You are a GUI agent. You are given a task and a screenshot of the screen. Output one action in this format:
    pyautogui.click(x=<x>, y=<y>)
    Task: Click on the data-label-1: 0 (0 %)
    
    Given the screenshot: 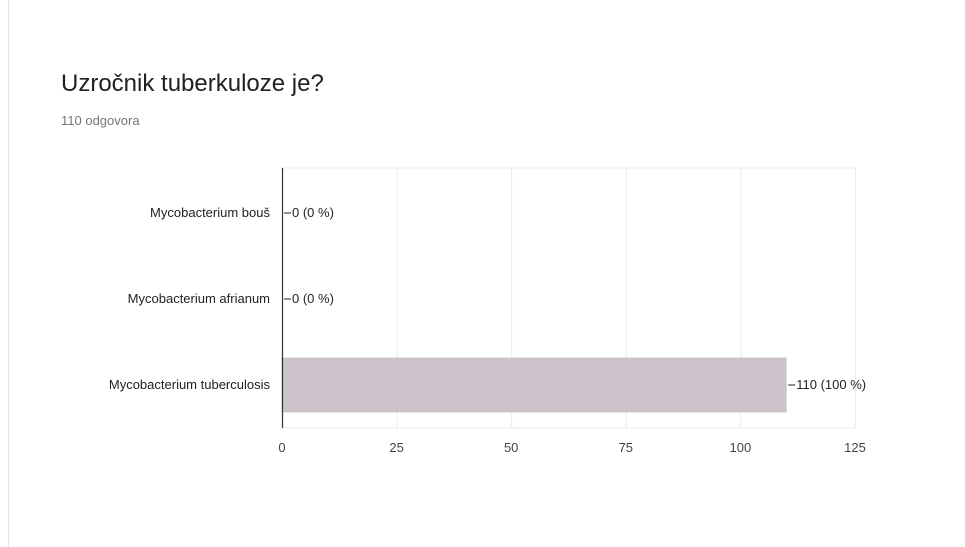 What is the action you would take?
    pyautogui.click(x=313, y=212)
    